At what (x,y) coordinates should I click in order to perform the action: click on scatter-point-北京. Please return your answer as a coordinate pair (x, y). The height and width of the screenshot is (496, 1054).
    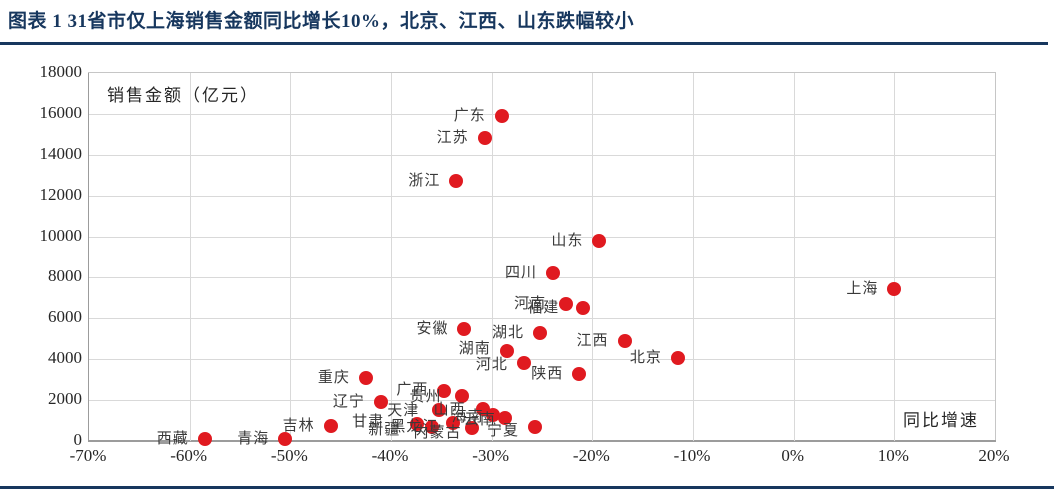
    Looking at the image, I should click on (677, 358).